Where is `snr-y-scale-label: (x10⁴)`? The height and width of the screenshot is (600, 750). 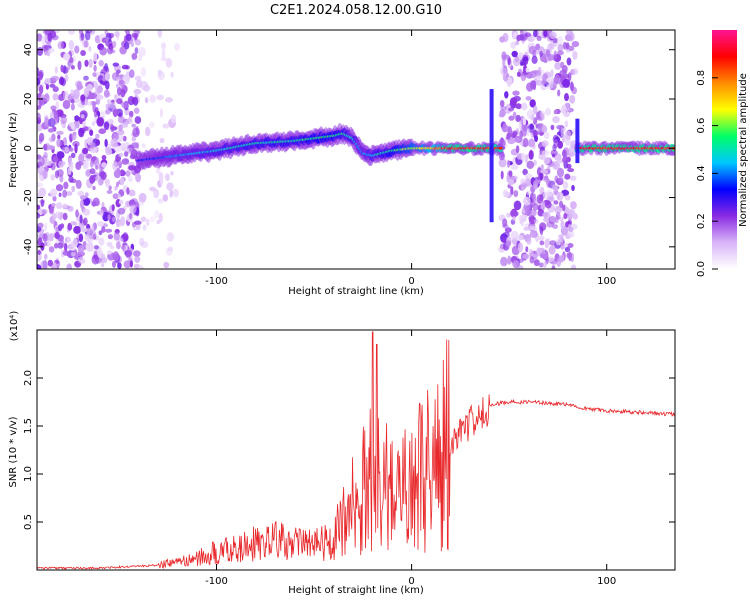 snr-y-scale-label: (x10⁴) is located at coordinates (14, 326).